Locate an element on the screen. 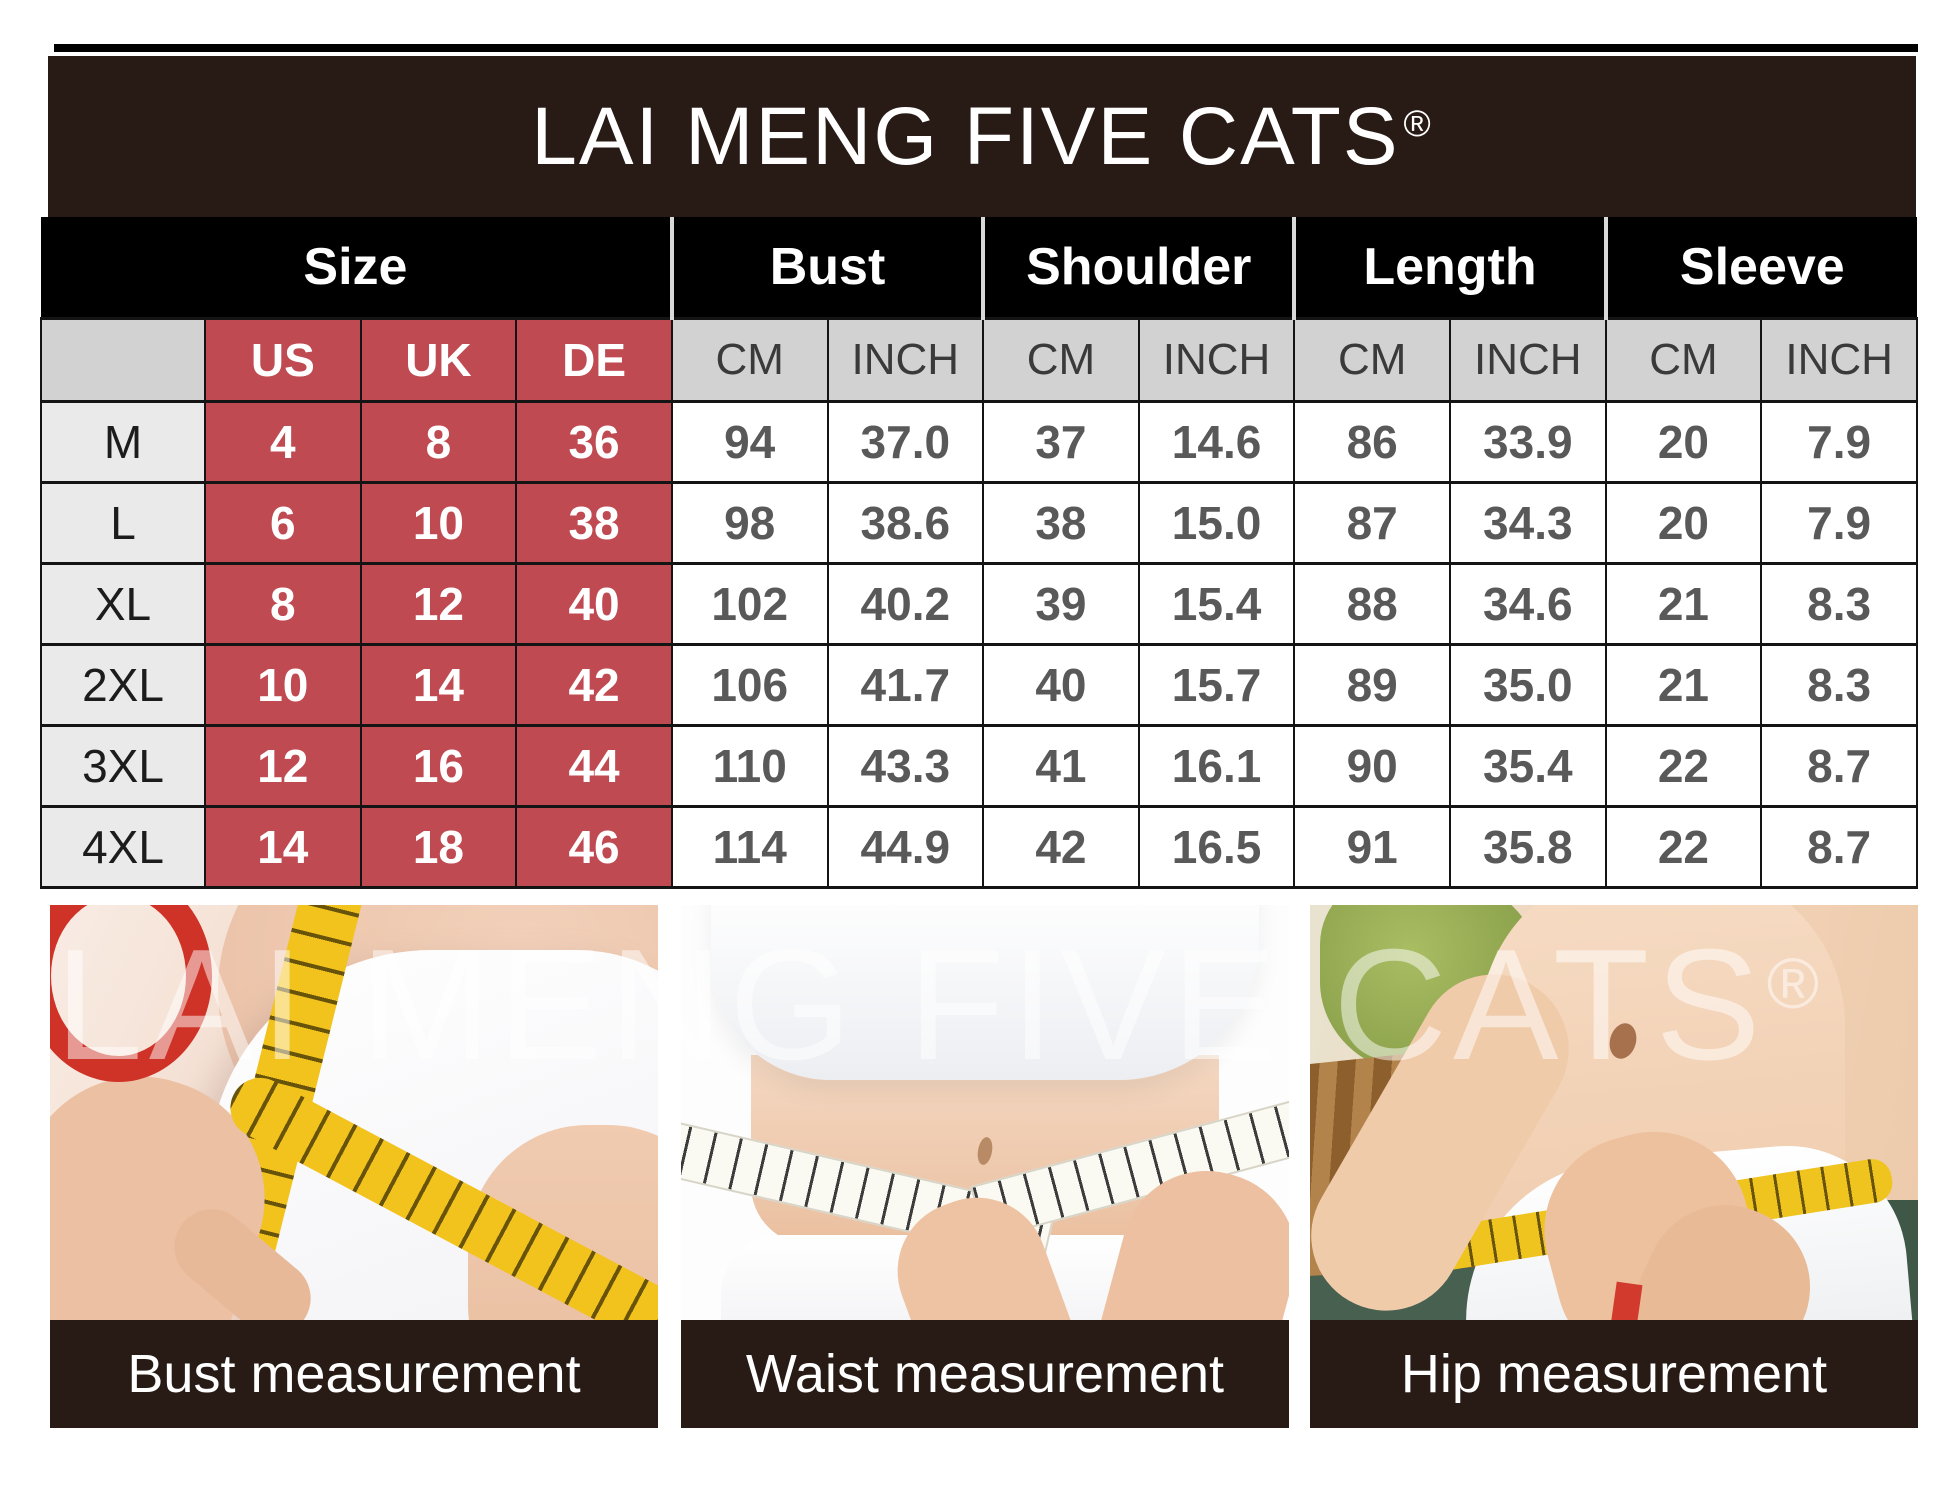 The image size is (1946, 1487). table-row-m: M 4 8 36 94 37.0 37 14.6 86 33.9 20 7.9 is located at coordinates (979, 441).